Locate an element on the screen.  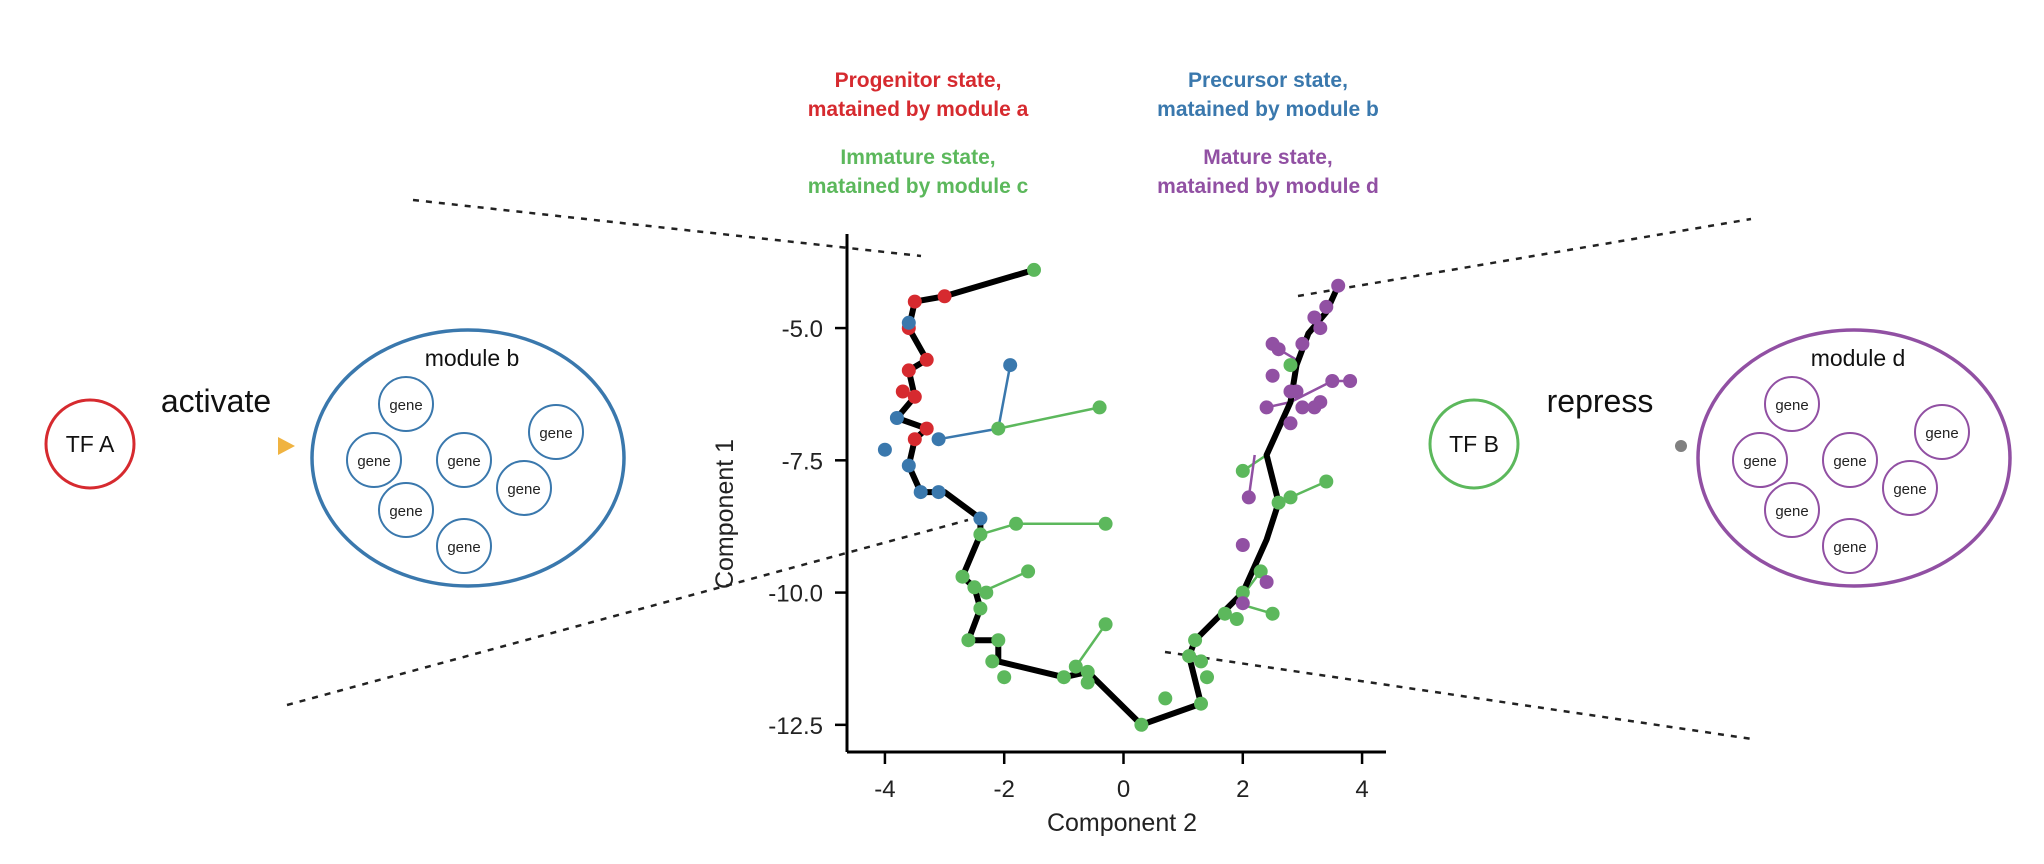
tf-a-node is located at coordinates (90, 444).